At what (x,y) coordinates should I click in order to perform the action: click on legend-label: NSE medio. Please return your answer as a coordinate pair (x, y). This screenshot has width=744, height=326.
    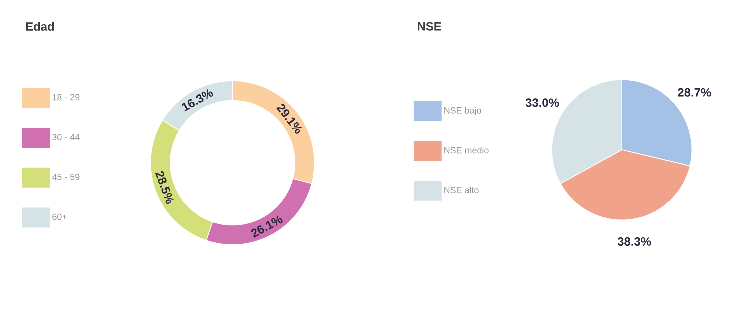
    Looking at the image, I should click on (466, 150).